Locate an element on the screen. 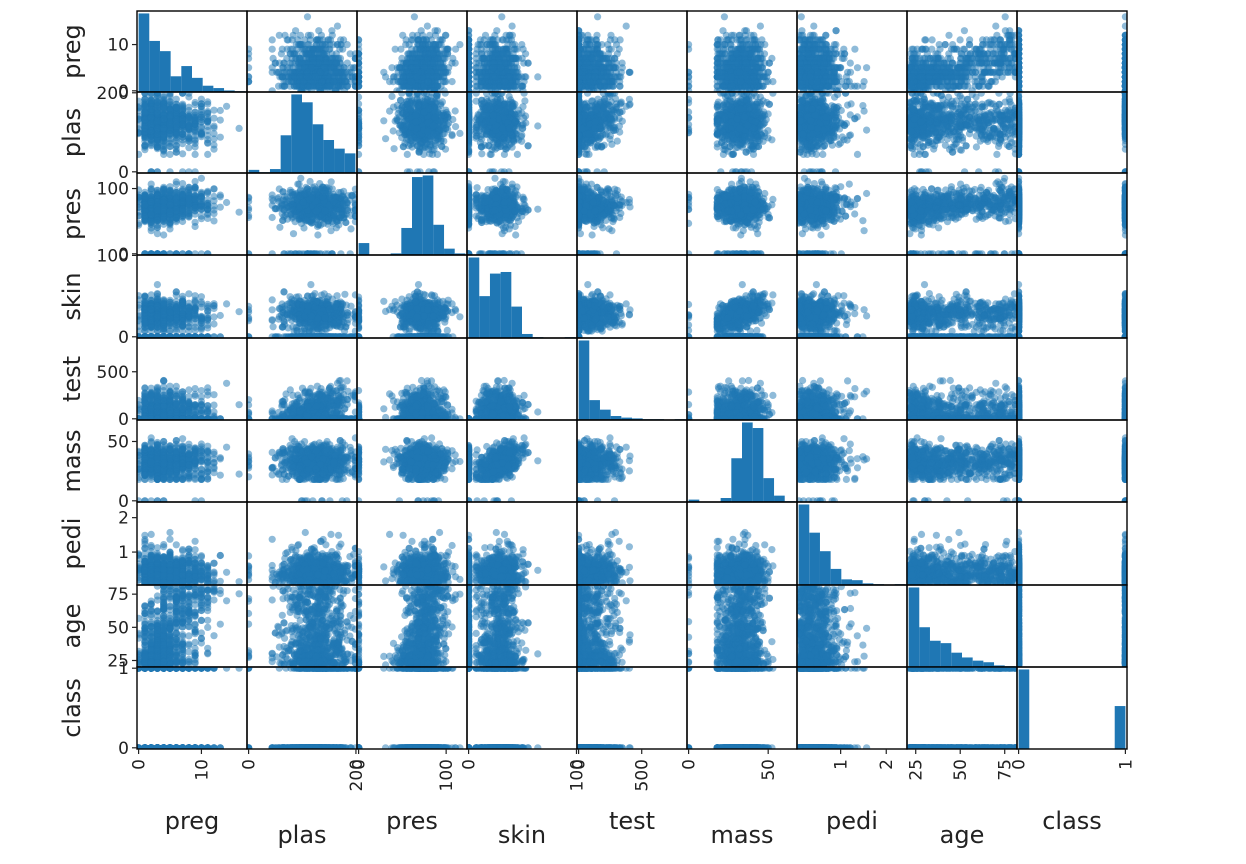 The height and width of the screenshot is (864, 1246). panel-preg-vs-test is located at coordinates (604, 53).